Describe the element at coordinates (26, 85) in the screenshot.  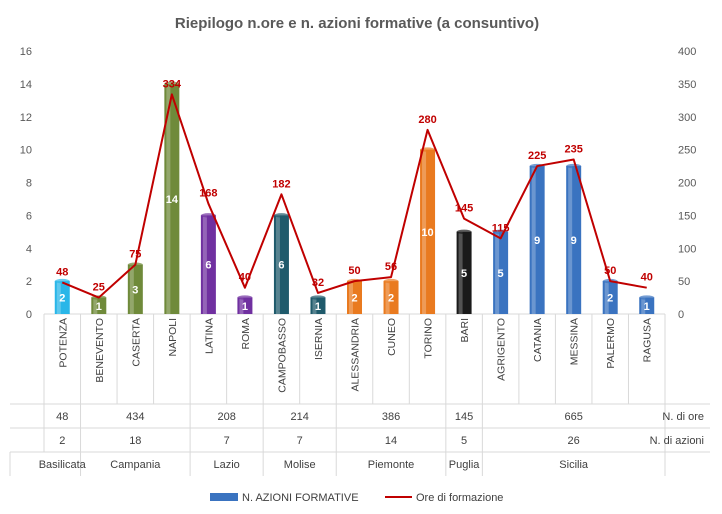
I see `y-left-tick-label: 14` at that location.